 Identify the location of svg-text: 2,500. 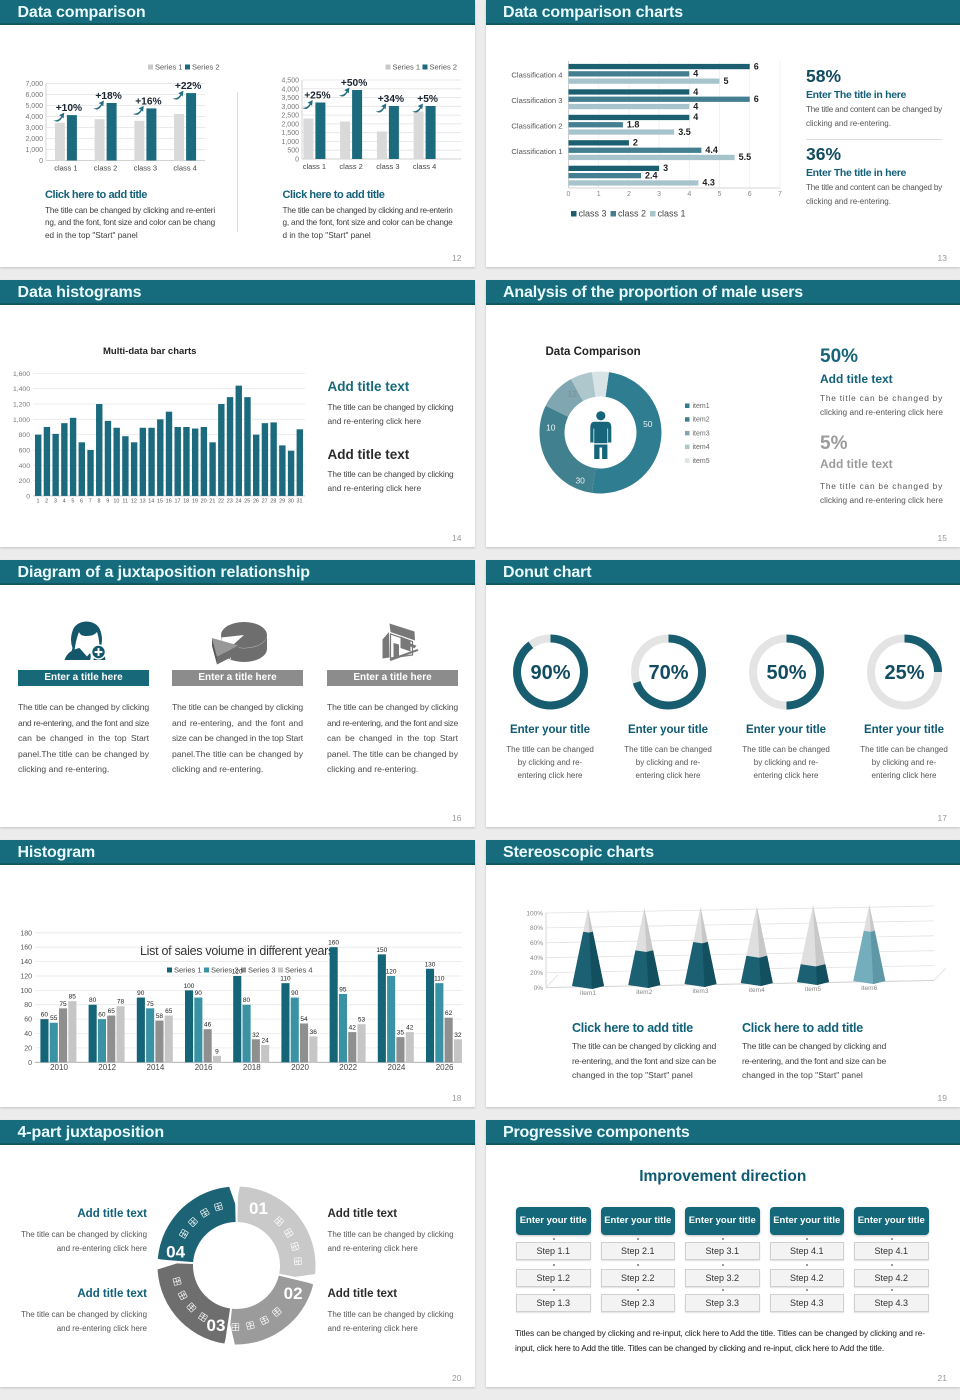
(290, 116).